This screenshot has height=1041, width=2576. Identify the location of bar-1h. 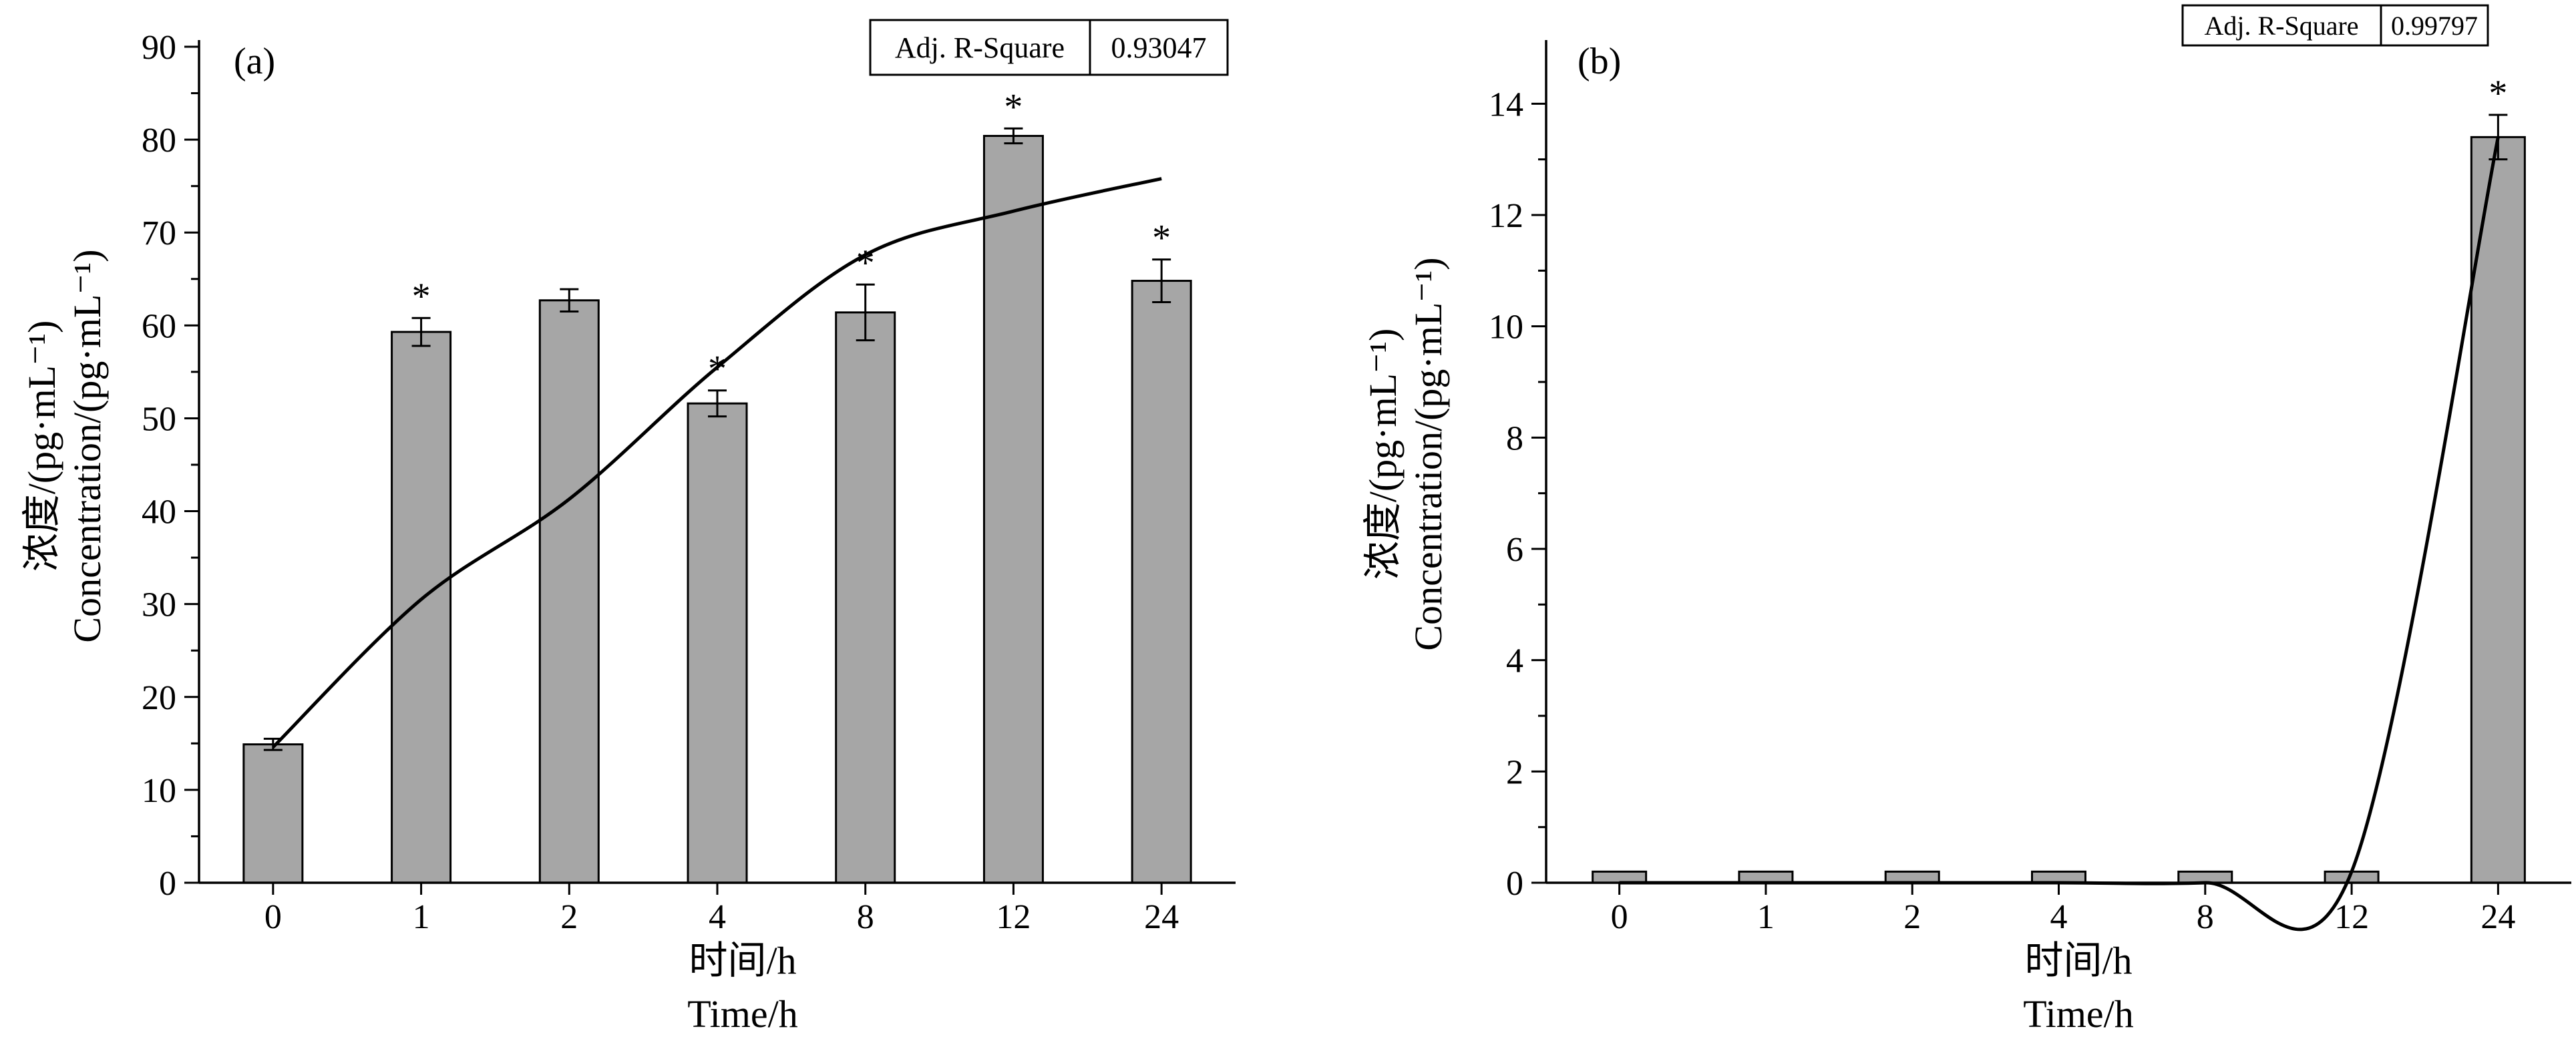
(421, 607).